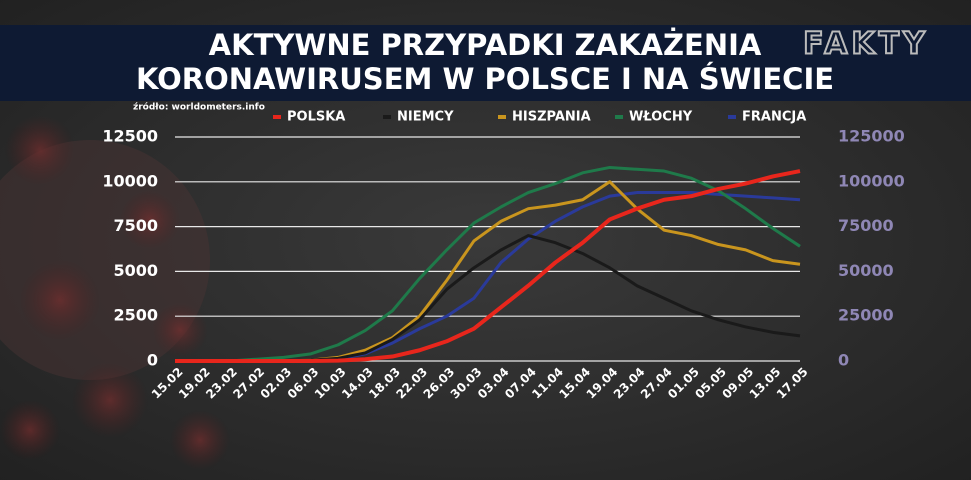 This screenshot has width=971, height=480. What do you see at coordinates (485, 45) in the screenshot?
I see `chart-title: AKTYWNE PRZYPADKI ZAKAŻENIA` at bounding box center [485, 45].